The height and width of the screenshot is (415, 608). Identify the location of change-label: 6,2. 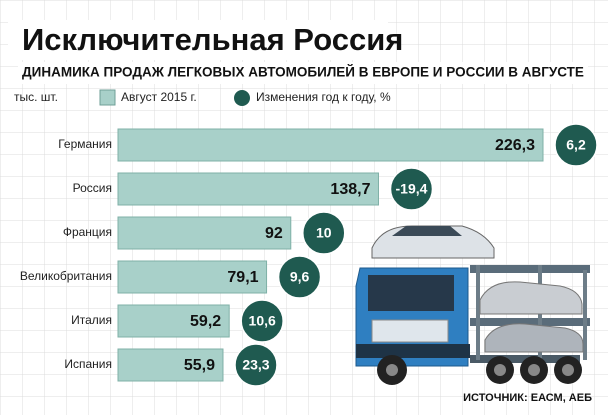
(576, 145).